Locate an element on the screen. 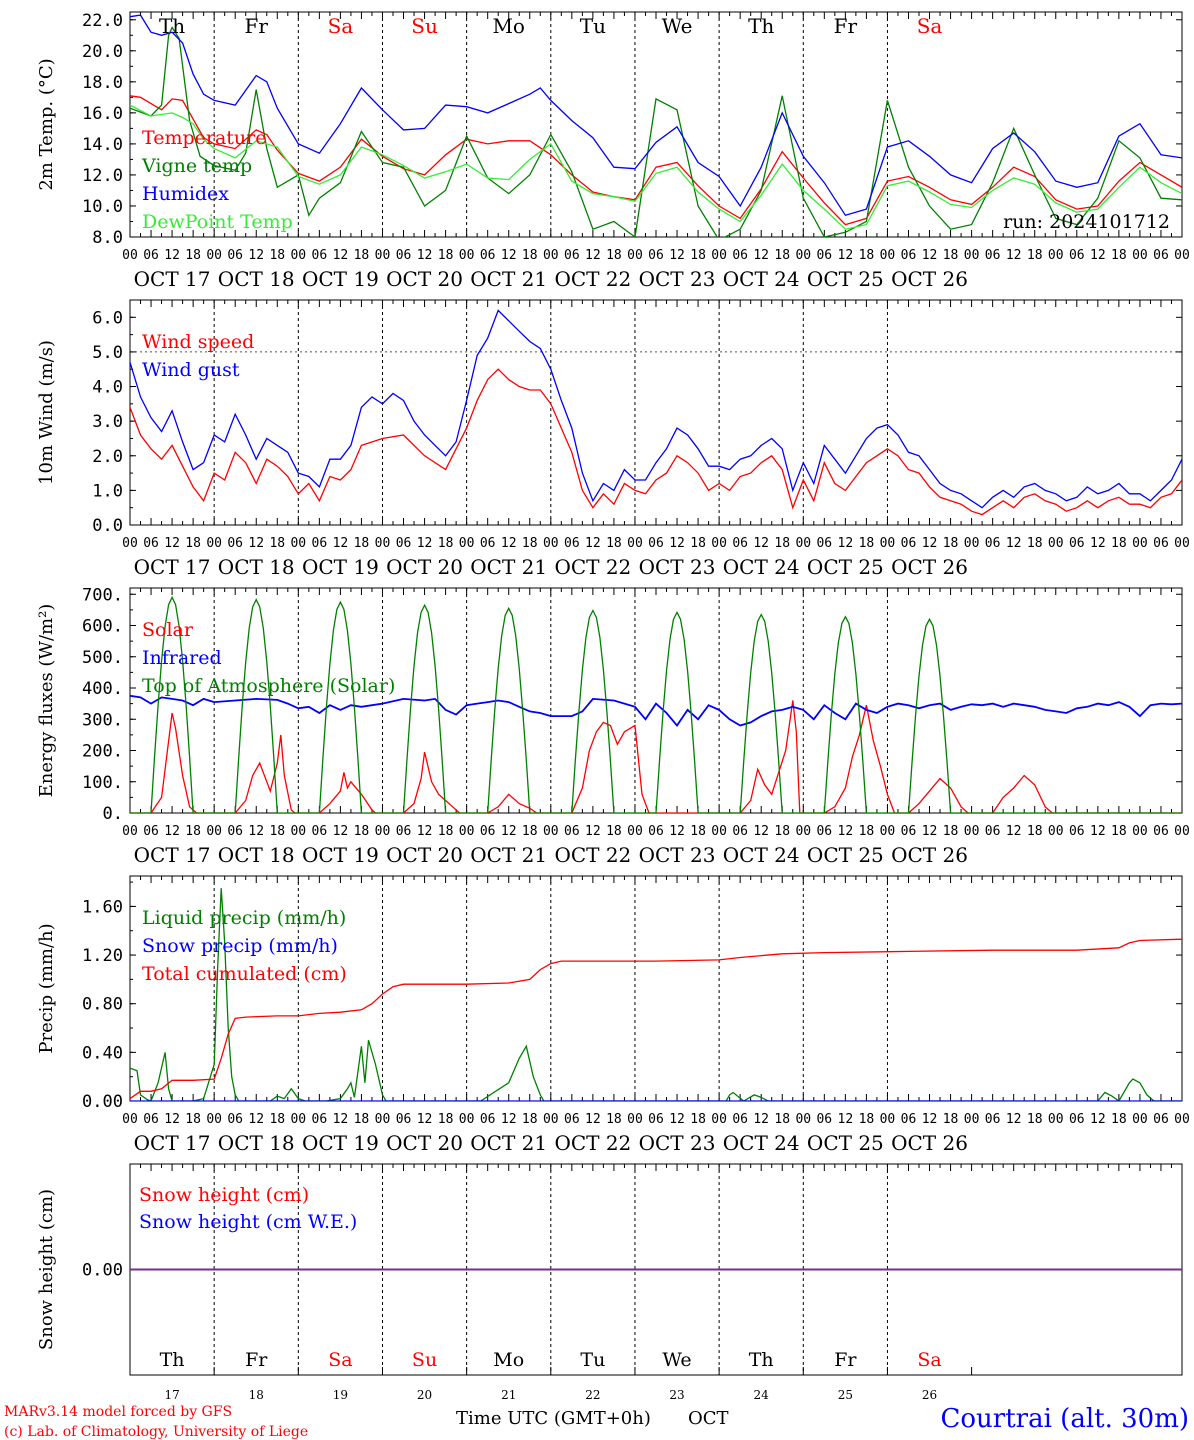 This screenshot has width=1194, height=1440. y-tick-label: 2.0 is located at coordinates (107, 457).